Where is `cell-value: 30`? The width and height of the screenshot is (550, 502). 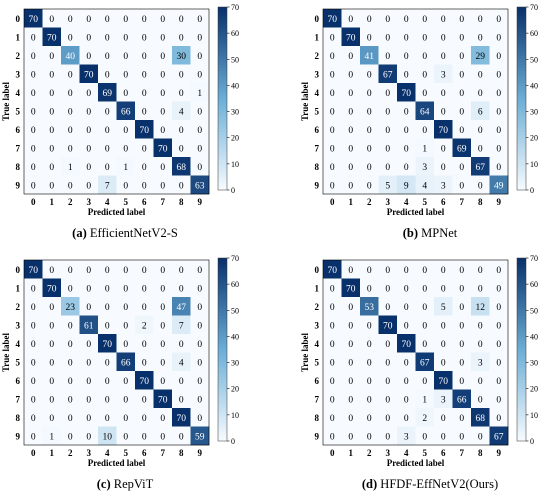
cell-value: 30 is located at coordinates (182, 57).